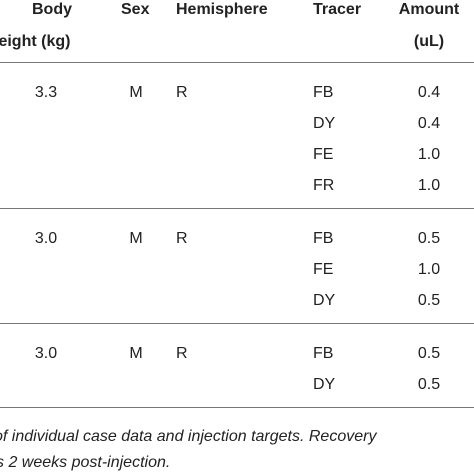 This screenshot has width=474, height=474. I want to click on header-cell: Tracer, so click(337, 9).